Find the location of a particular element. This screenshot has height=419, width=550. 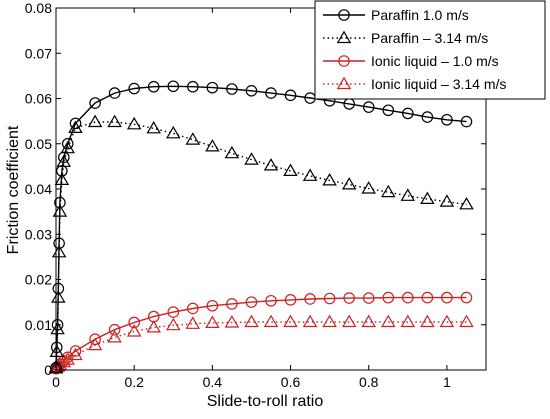

legend-label: Ionic liquid – 3.14 m/s is located at coordinates (438, 84).